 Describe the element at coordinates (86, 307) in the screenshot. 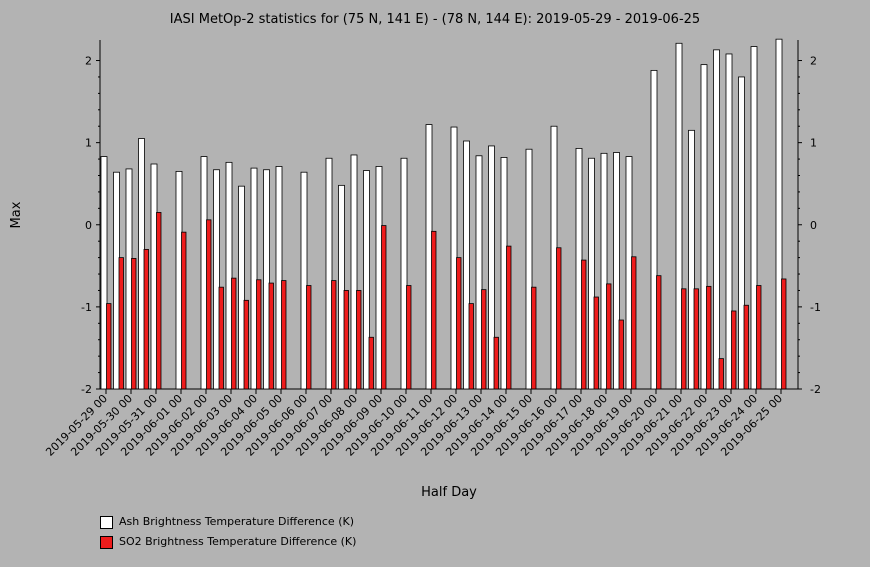

I see `y-tick-label: -1` at that location.